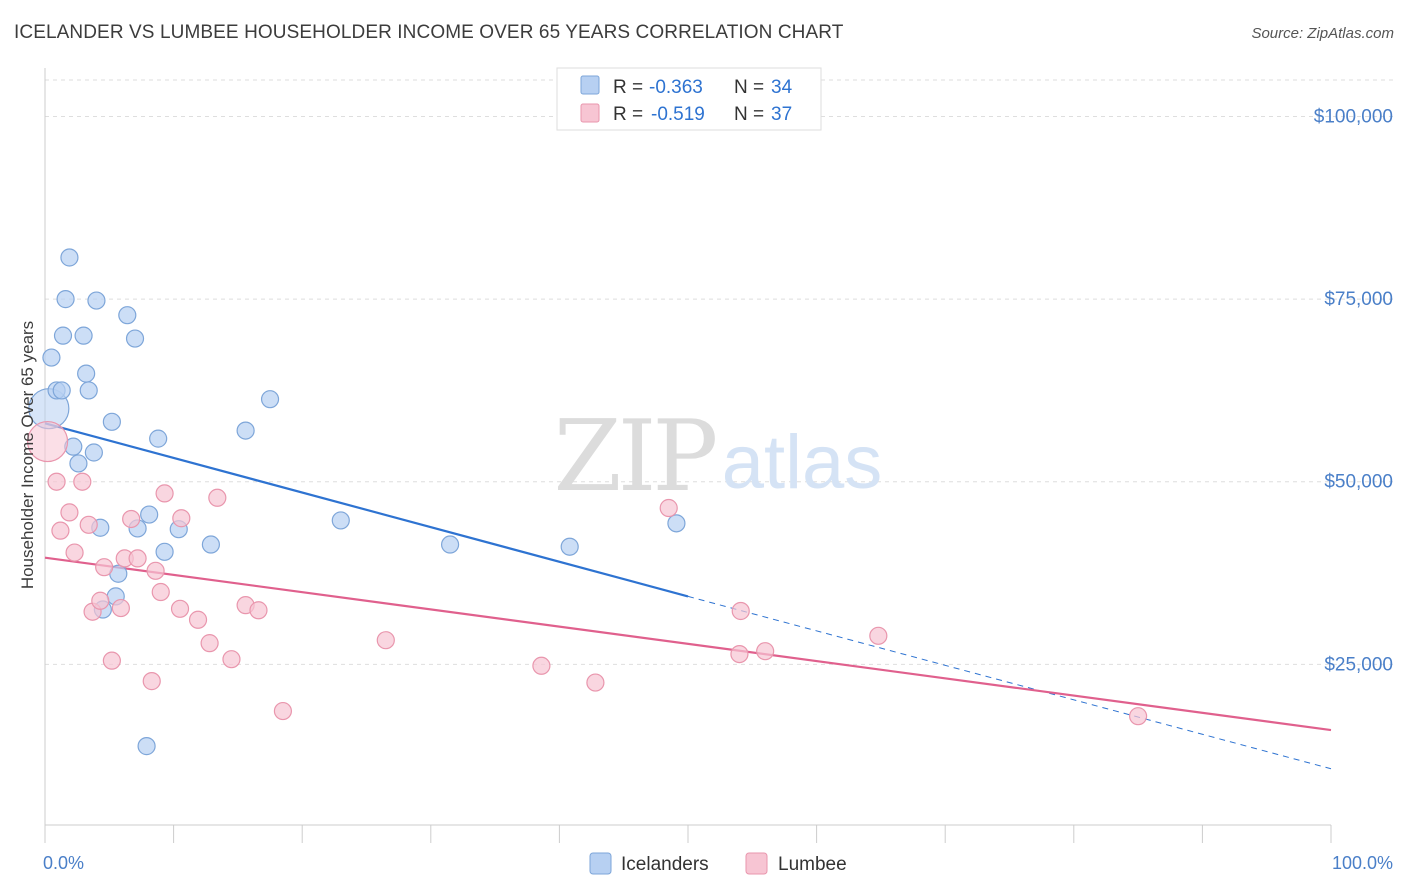  I want to click on y-tick-label: $25,000, so click(1358, 664).